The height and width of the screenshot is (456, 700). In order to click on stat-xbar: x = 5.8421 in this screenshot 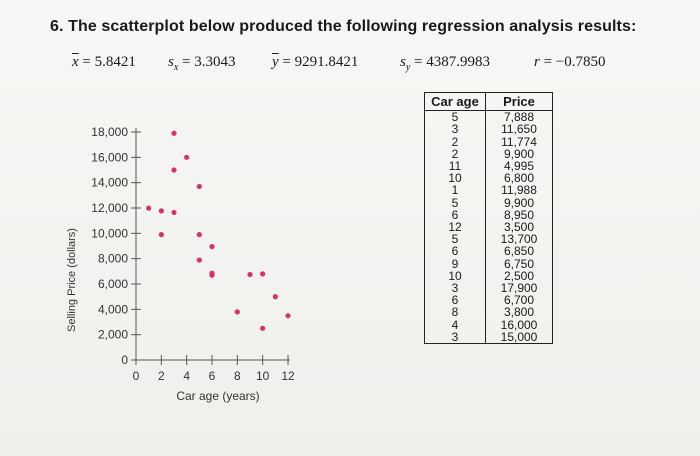, I will do `click(104, 62)`.